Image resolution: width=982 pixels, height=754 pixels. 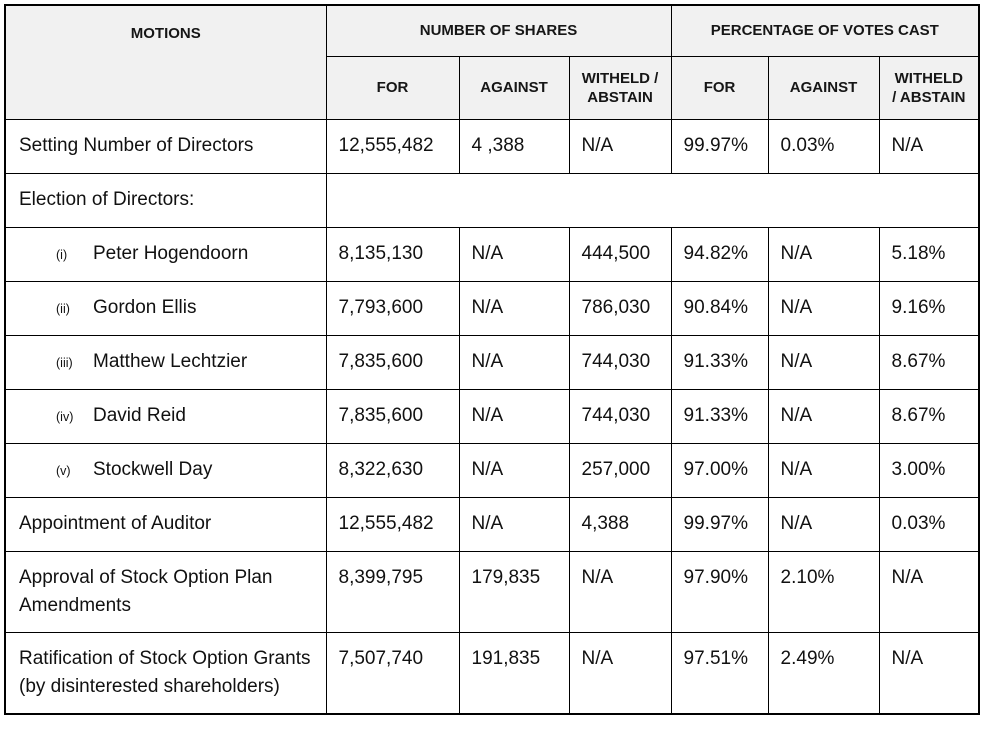 I want to click on column-header-shares-witheld-abstain: WITHELD / ABSTAIN, so click(x=620, y=87).